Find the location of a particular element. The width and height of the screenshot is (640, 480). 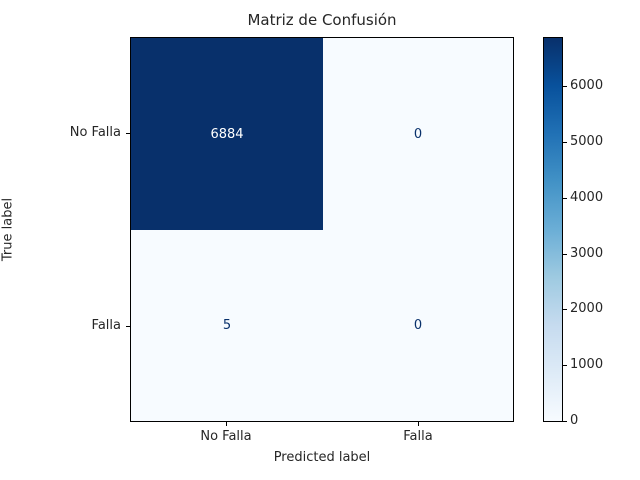

colorbar-tick-label-4000: 4000 is located at coordinates (587, 197).